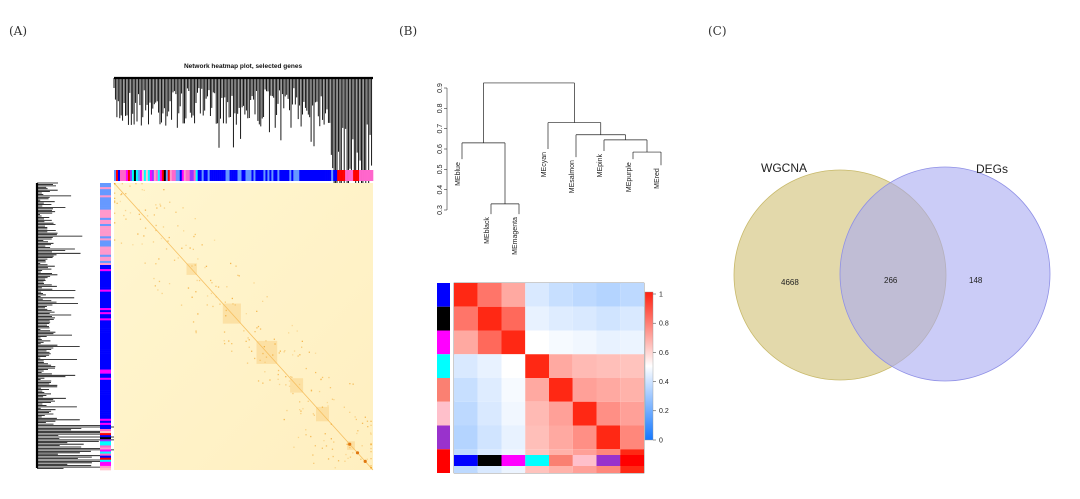  Describe the element at coordinates (440, 210) in the screenshot. I see `y-axis-tick-label: 0.3` at that location.